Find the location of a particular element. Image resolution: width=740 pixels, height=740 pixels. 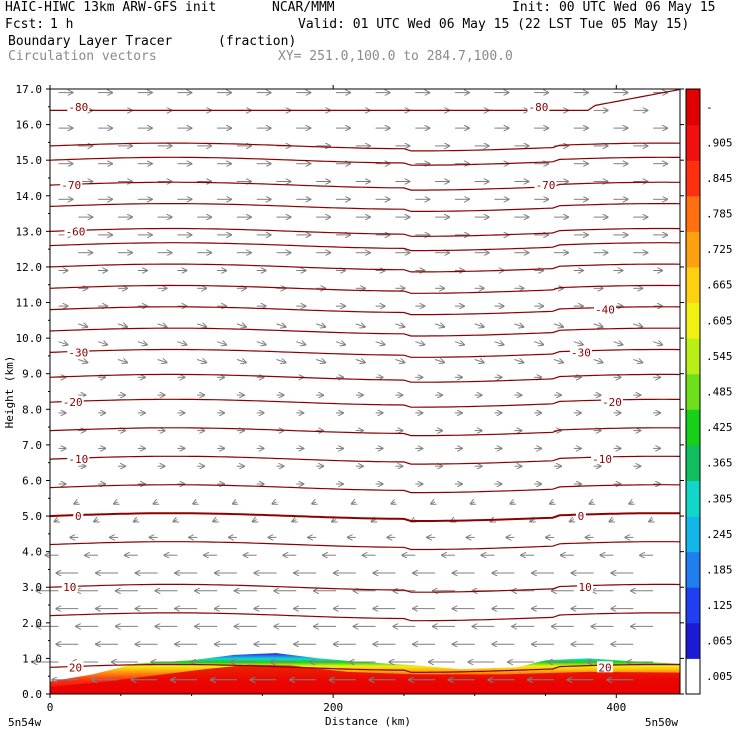

colorbar-label: .425 is located at coordinates (719, 427).